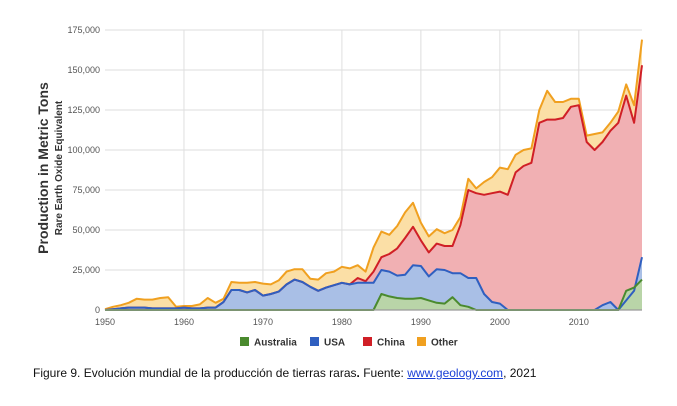  I want to click on legend-label-australia: Australia, so click(275, 343).